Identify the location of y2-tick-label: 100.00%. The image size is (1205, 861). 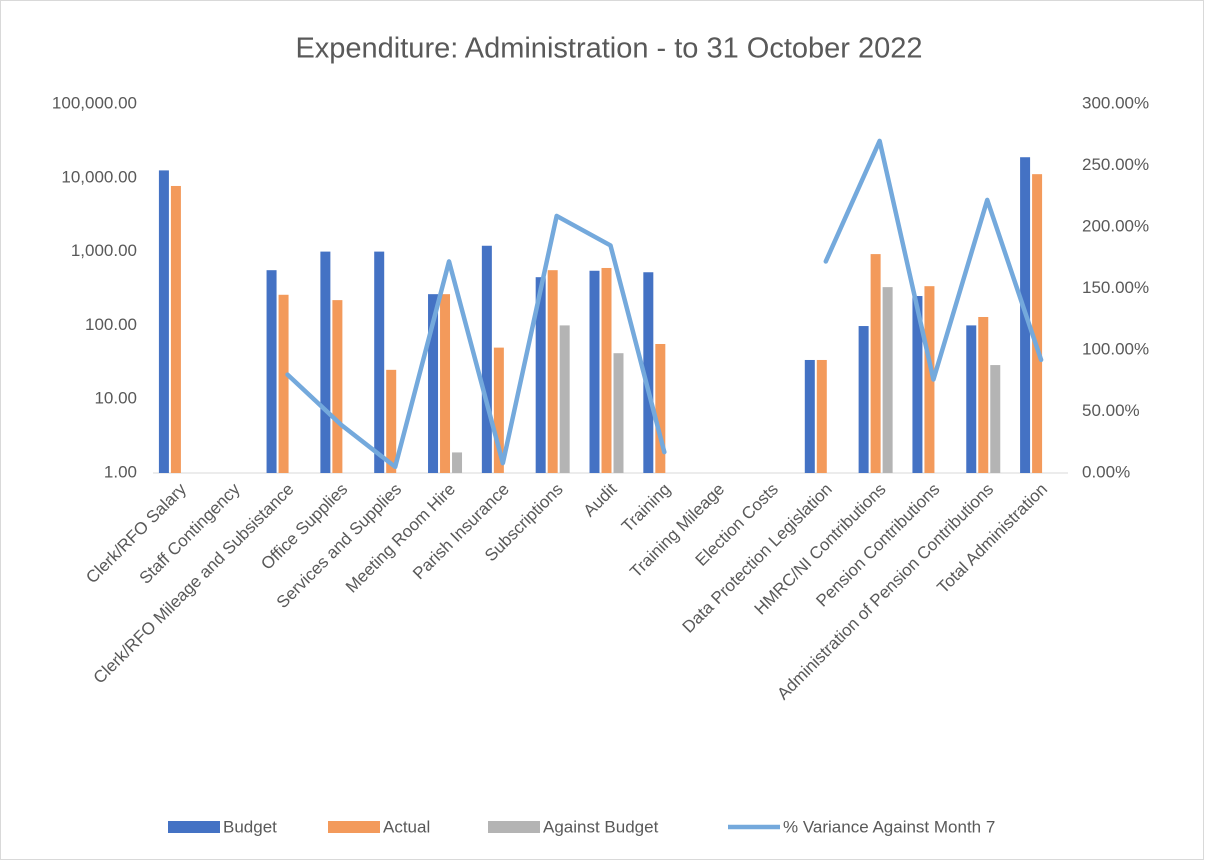
(1115, 348).